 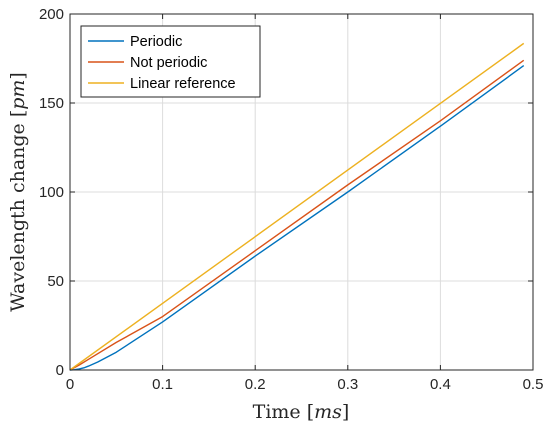 I want to click on y-axis-label: Wavelength change [pm], so click(x=18, y=192).